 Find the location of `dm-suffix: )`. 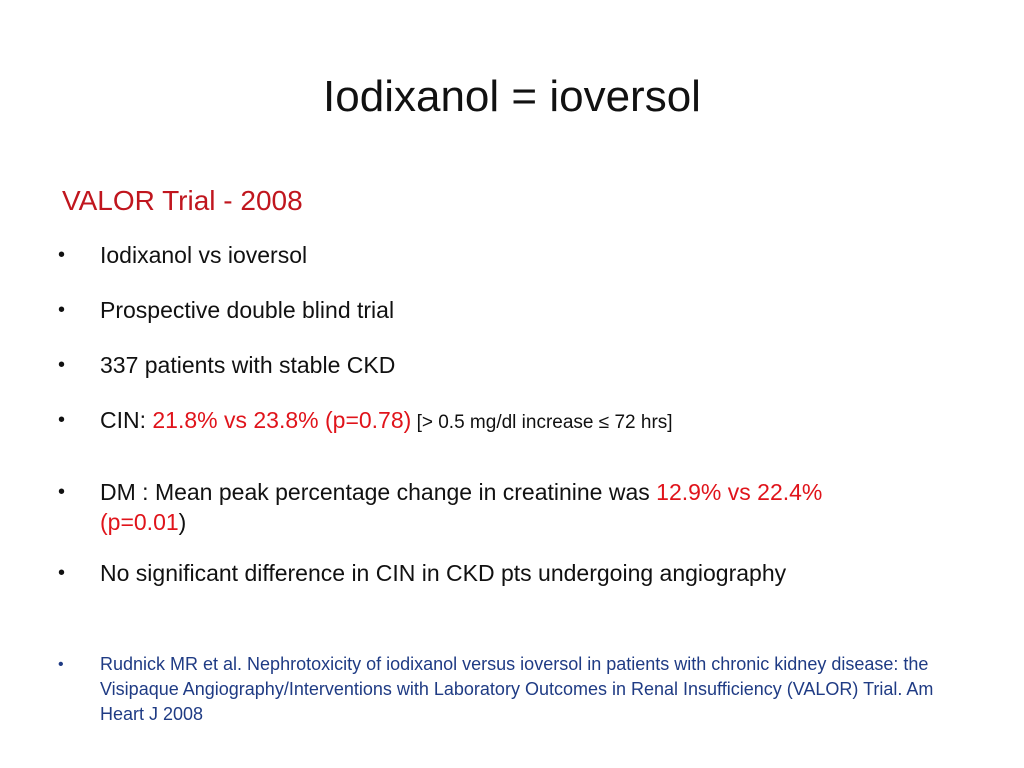

dm-suffix: ) is located at coordinates (182, 522).